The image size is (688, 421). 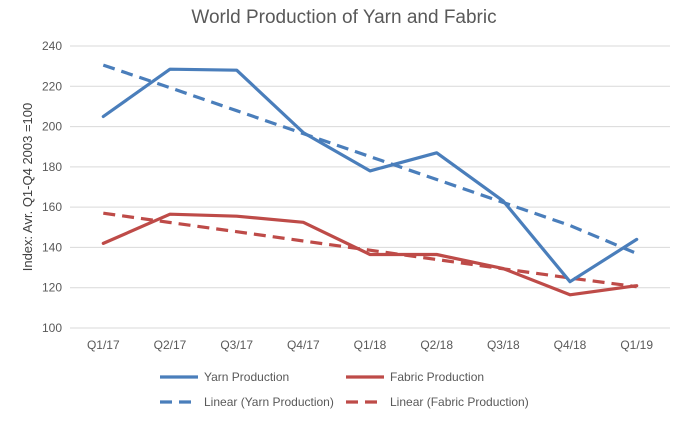 What do you see at coordinates (436, 345) in the screenshot?
I see `x-tick-label: Q2/18` at bounding box center [436, 345].